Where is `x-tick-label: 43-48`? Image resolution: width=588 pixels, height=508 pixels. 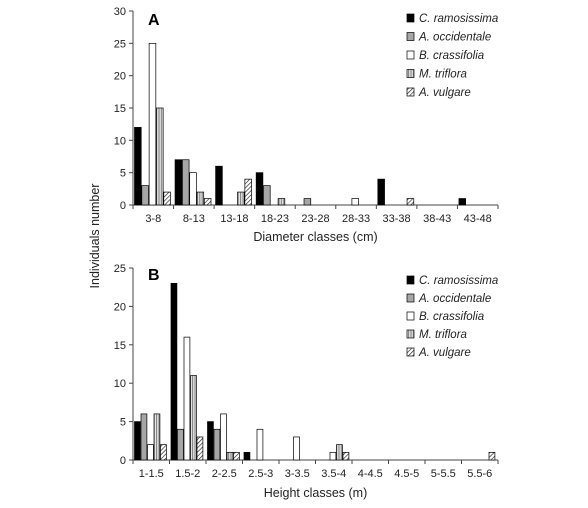 x-tick-label: 43-48 is located at coordinates (478, 219).